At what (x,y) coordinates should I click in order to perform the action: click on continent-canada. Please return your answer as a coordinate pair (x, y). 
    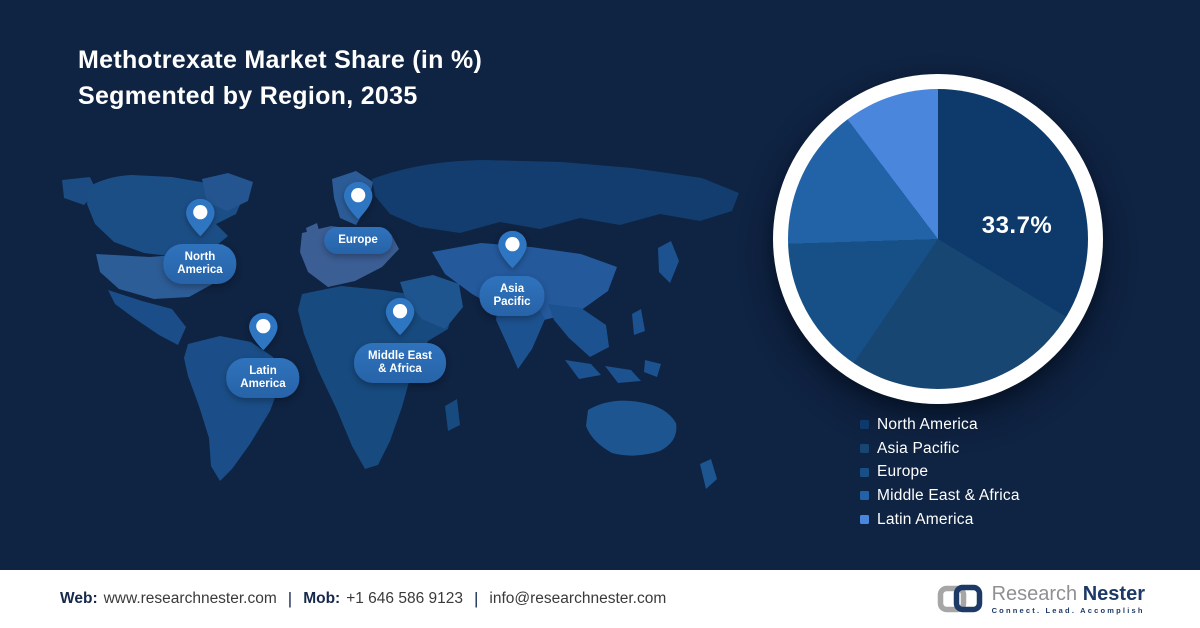
    Looking at the image, I should click on (165, 216).